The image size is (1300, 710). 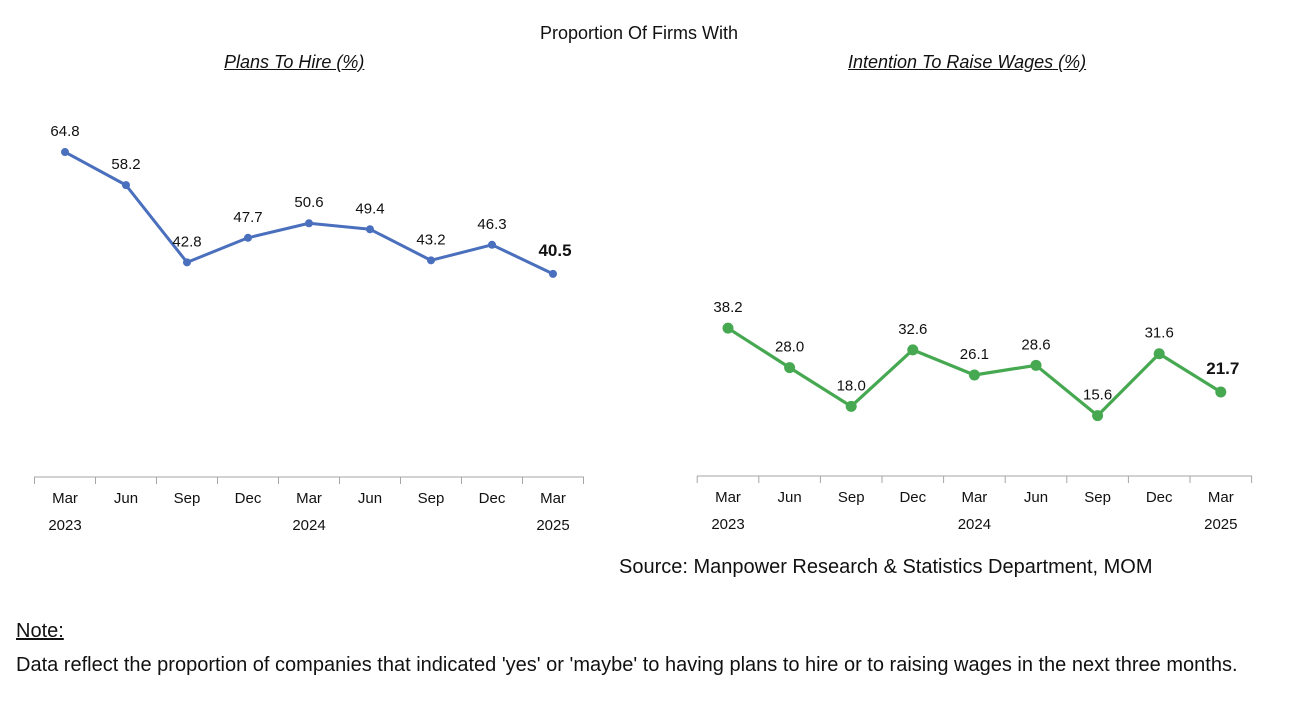 What do you see at coordinates (639, 33) in the screenshot?
I see `chart-main-title: Proportion Of Firms With` at bounding box center [639, 33].